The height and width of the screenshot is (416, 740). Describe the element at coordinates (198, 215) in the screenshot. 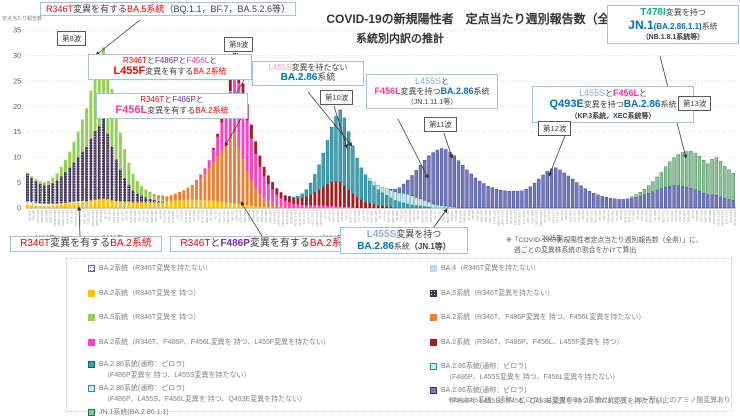

I see `svg-text: 6/5-6/11` at that location.